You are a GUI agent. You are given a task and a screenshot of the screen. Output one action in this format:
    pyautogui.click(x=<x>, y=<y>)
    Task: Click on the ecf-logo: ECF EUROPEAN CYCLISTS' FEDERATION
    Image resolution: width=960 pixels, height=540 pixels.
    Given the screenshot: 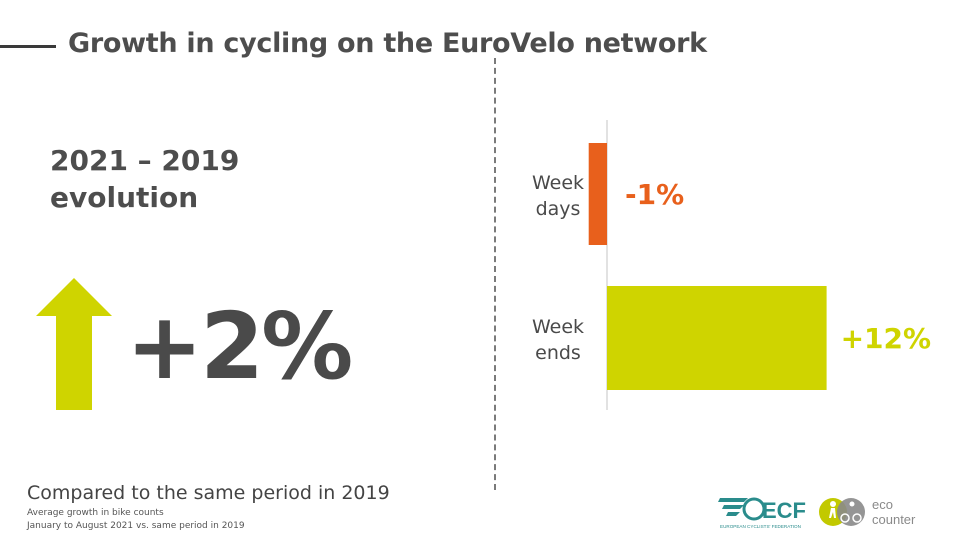 What is the action you would take?
    pyautogui.click(x=762, y=513)
    